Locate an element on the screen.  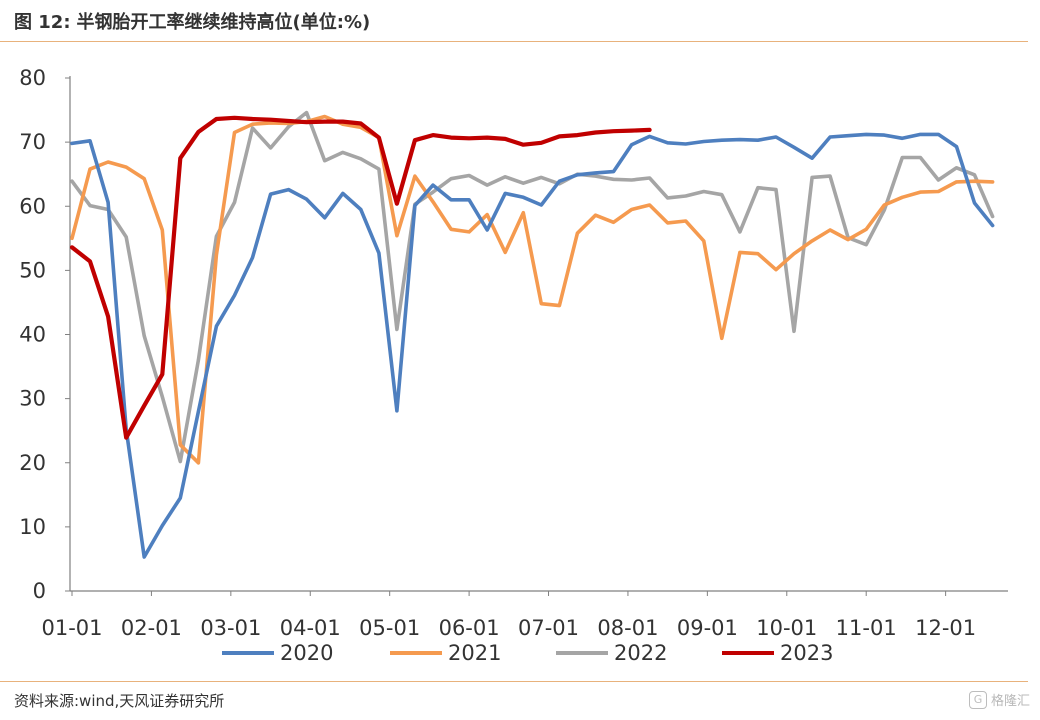
y-tick-label: 50 is located at coordinates (32, 270).